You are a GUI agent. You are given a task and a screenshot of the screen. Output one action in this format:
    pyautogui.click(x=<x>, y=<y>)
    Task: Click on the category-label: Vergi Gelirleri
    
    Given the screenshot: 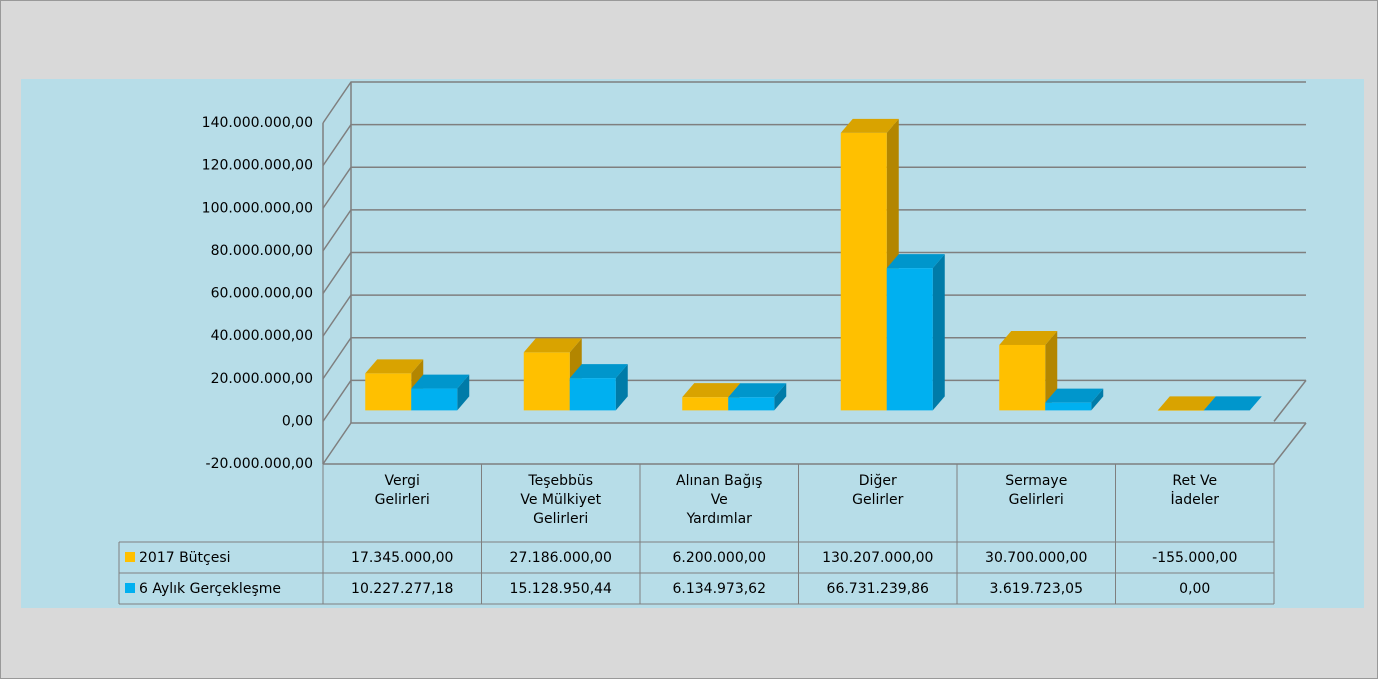 What is the action you would take?
    pyautogui.click(x=402, y=490)
    